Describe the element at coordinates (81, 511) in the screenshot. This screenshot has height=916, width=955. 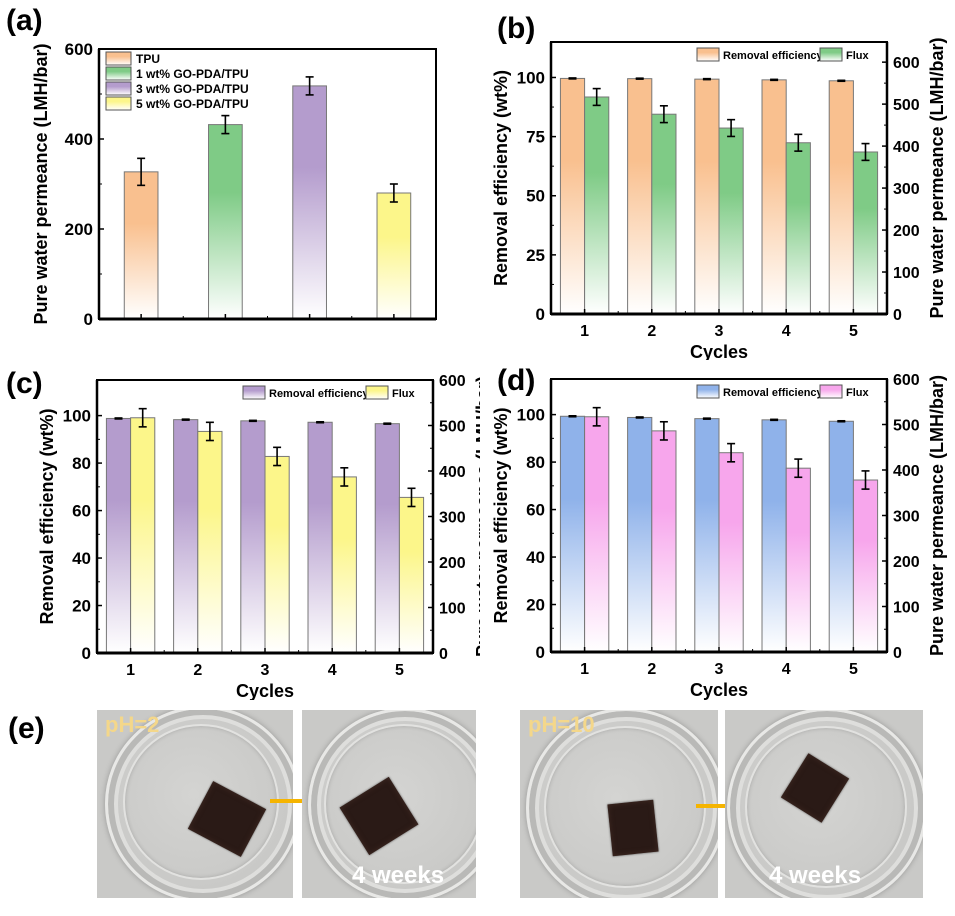
I see `y-tick-label: 60` at that location.